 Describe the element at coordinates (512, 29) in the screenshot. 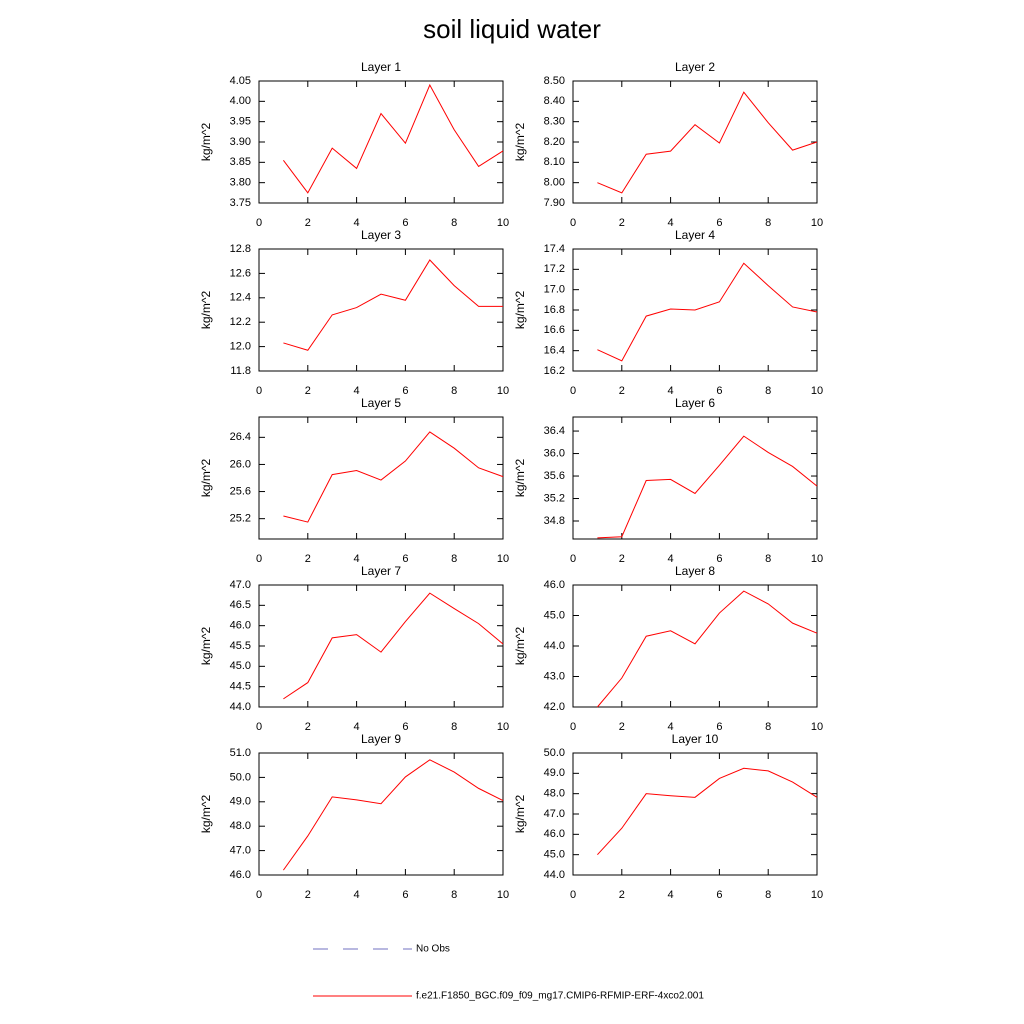

I see `chart-title: soil liquid water` at that location.